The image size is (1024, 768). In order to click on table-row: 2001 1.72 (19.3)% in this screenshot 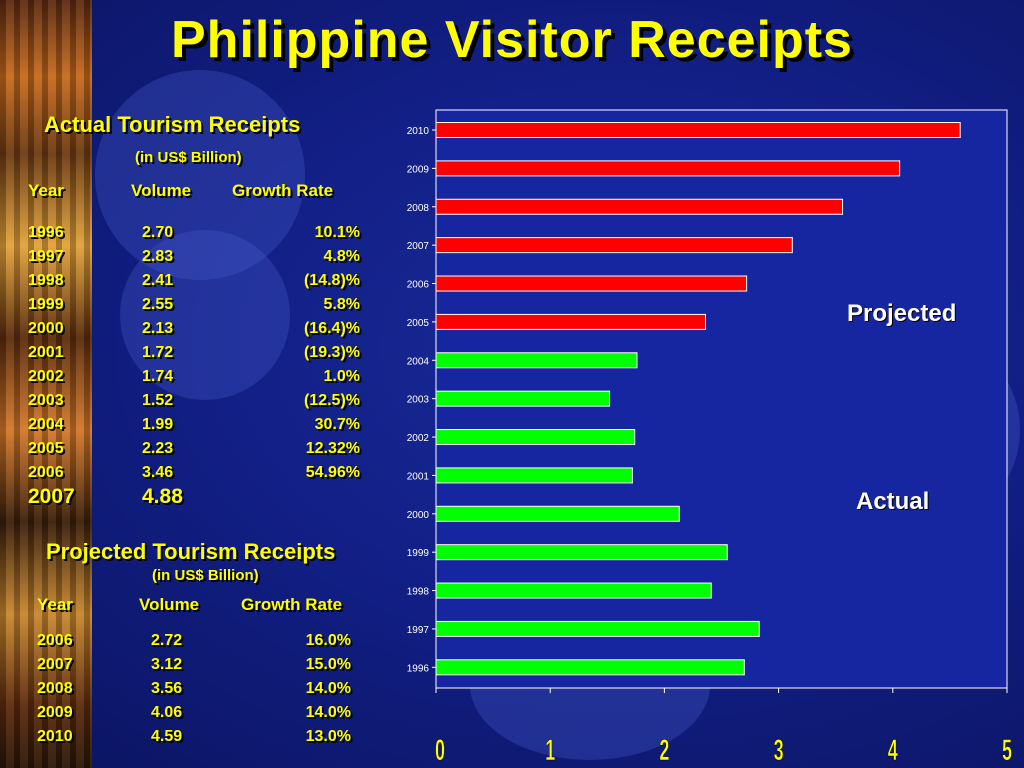, I will do `click(194, 353)`.